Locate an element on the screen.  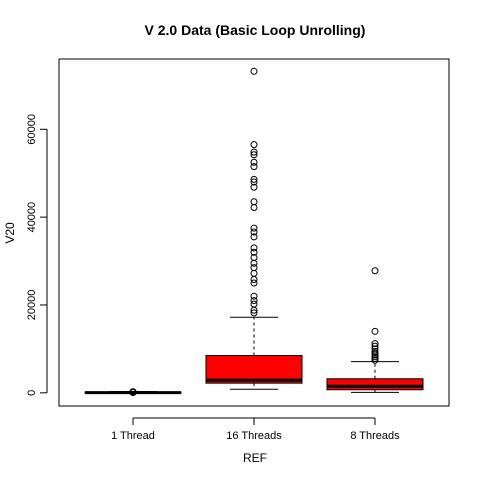
x-tick-label: 1 Thread is located at coordinates (133, 436).